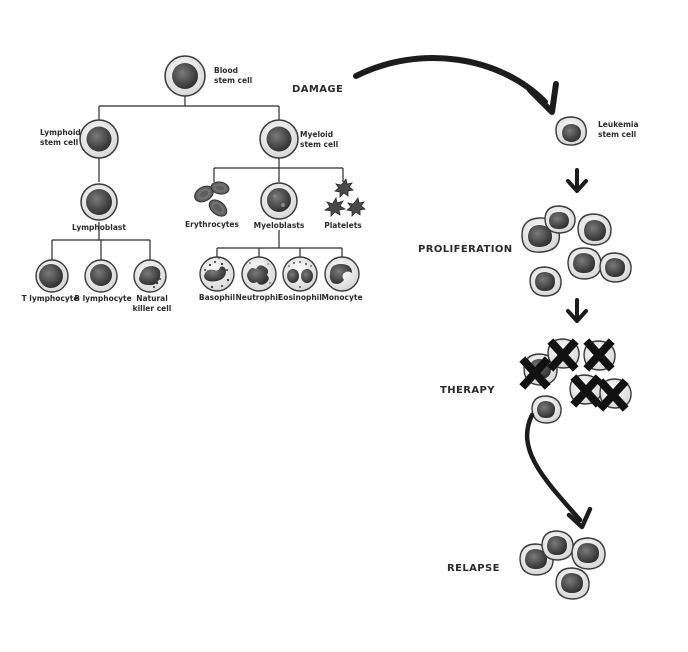 This screenshot has height=652, width=688. Describe the element at coordinates (279, 139) in the screenshot. I see `myeloid-stem-cell` at that location.